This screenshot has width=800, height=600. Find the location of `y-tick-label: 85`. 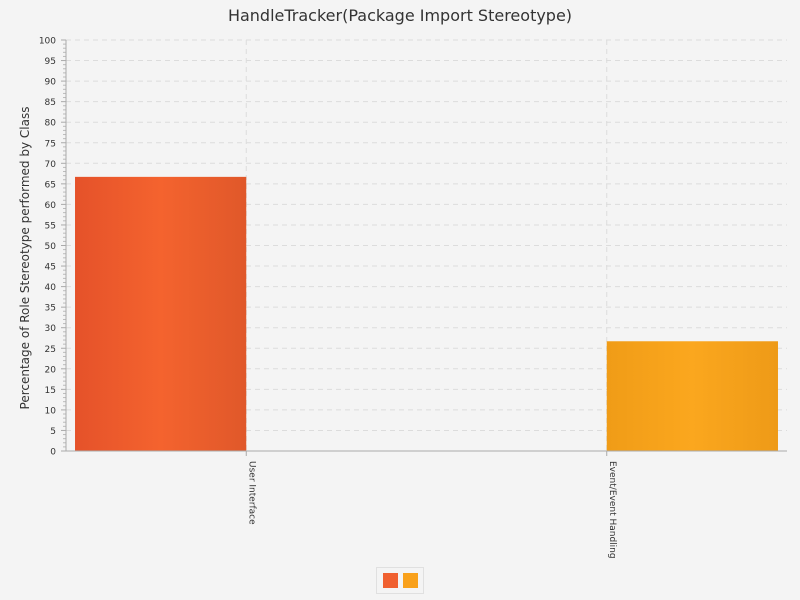

y-tick-label: 85 is located at coordinates (50, 103).